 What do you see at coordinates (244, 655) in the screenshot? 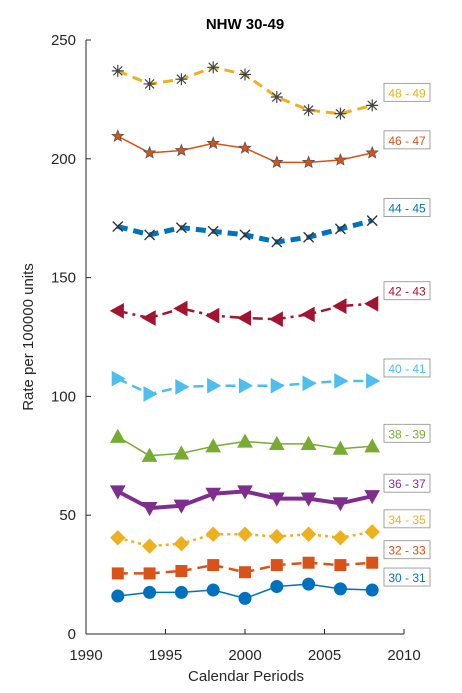
I see `x-tick-label: 2000` at bounding box center [244, 655].